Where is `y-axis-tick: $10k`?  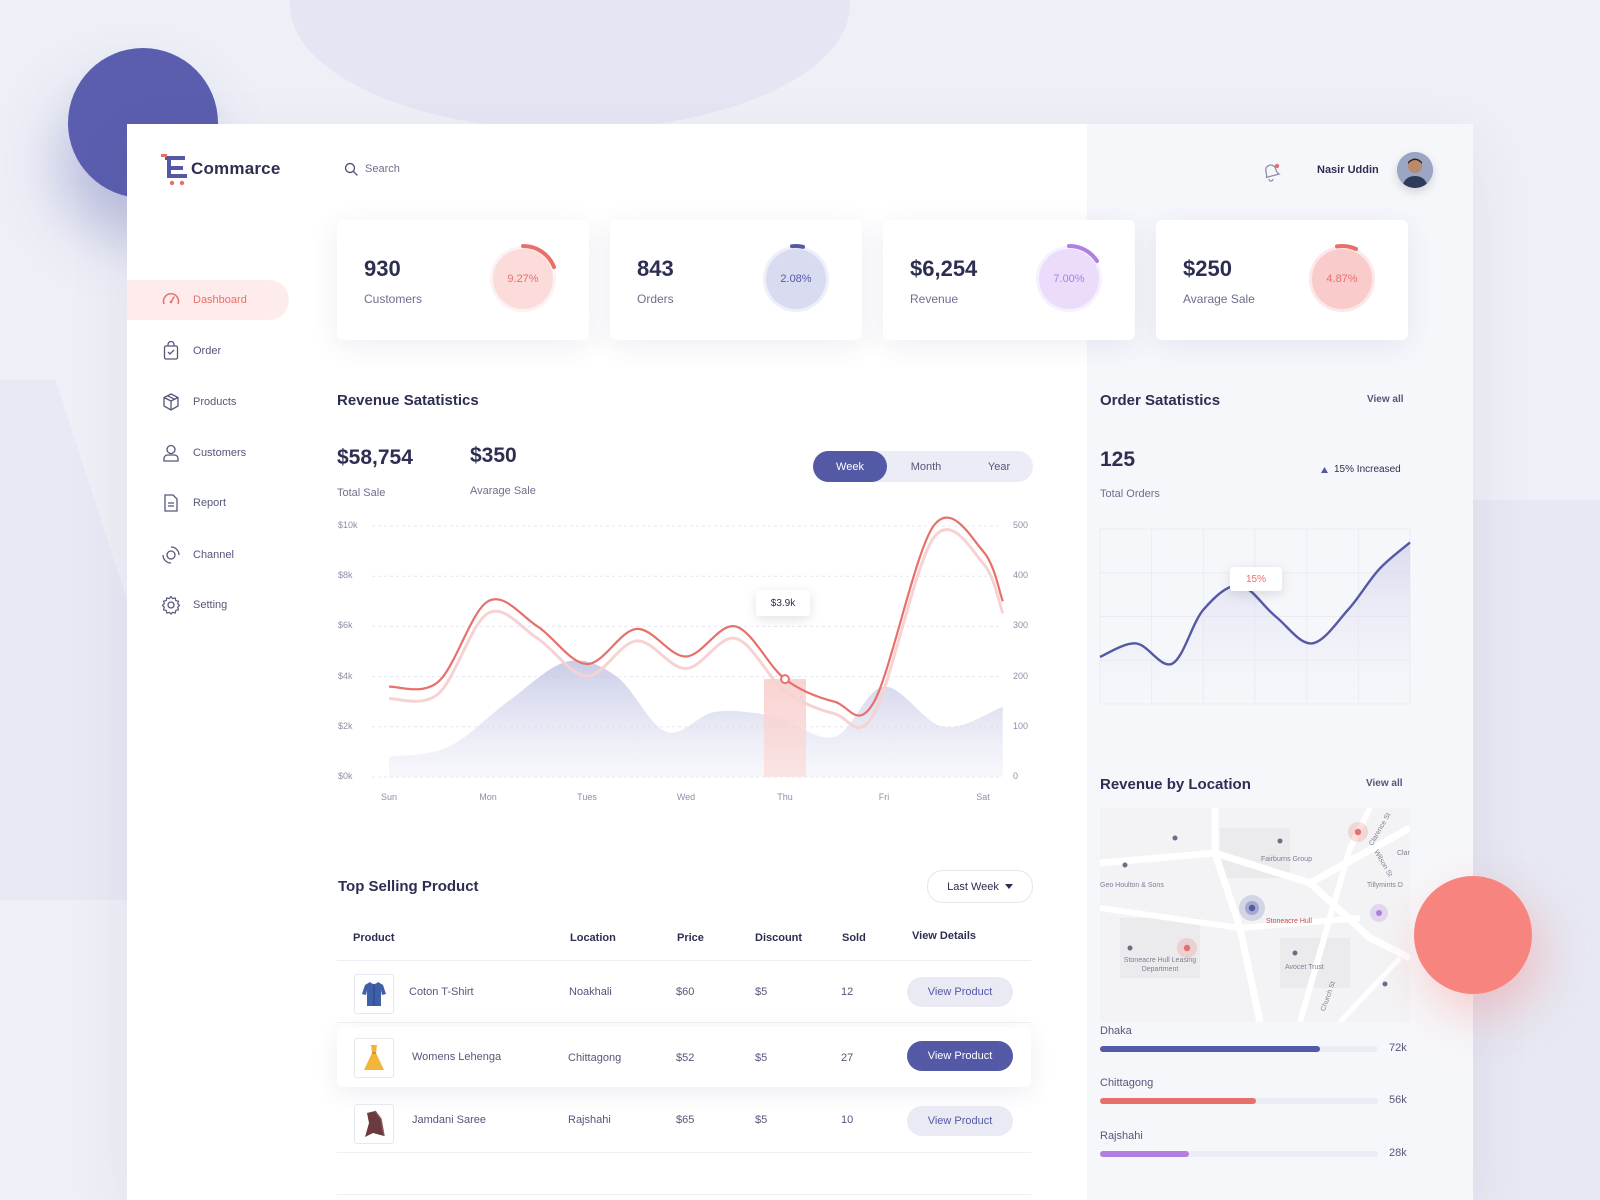
y-axis-tick: $10k is located at coordinates (348, 525).